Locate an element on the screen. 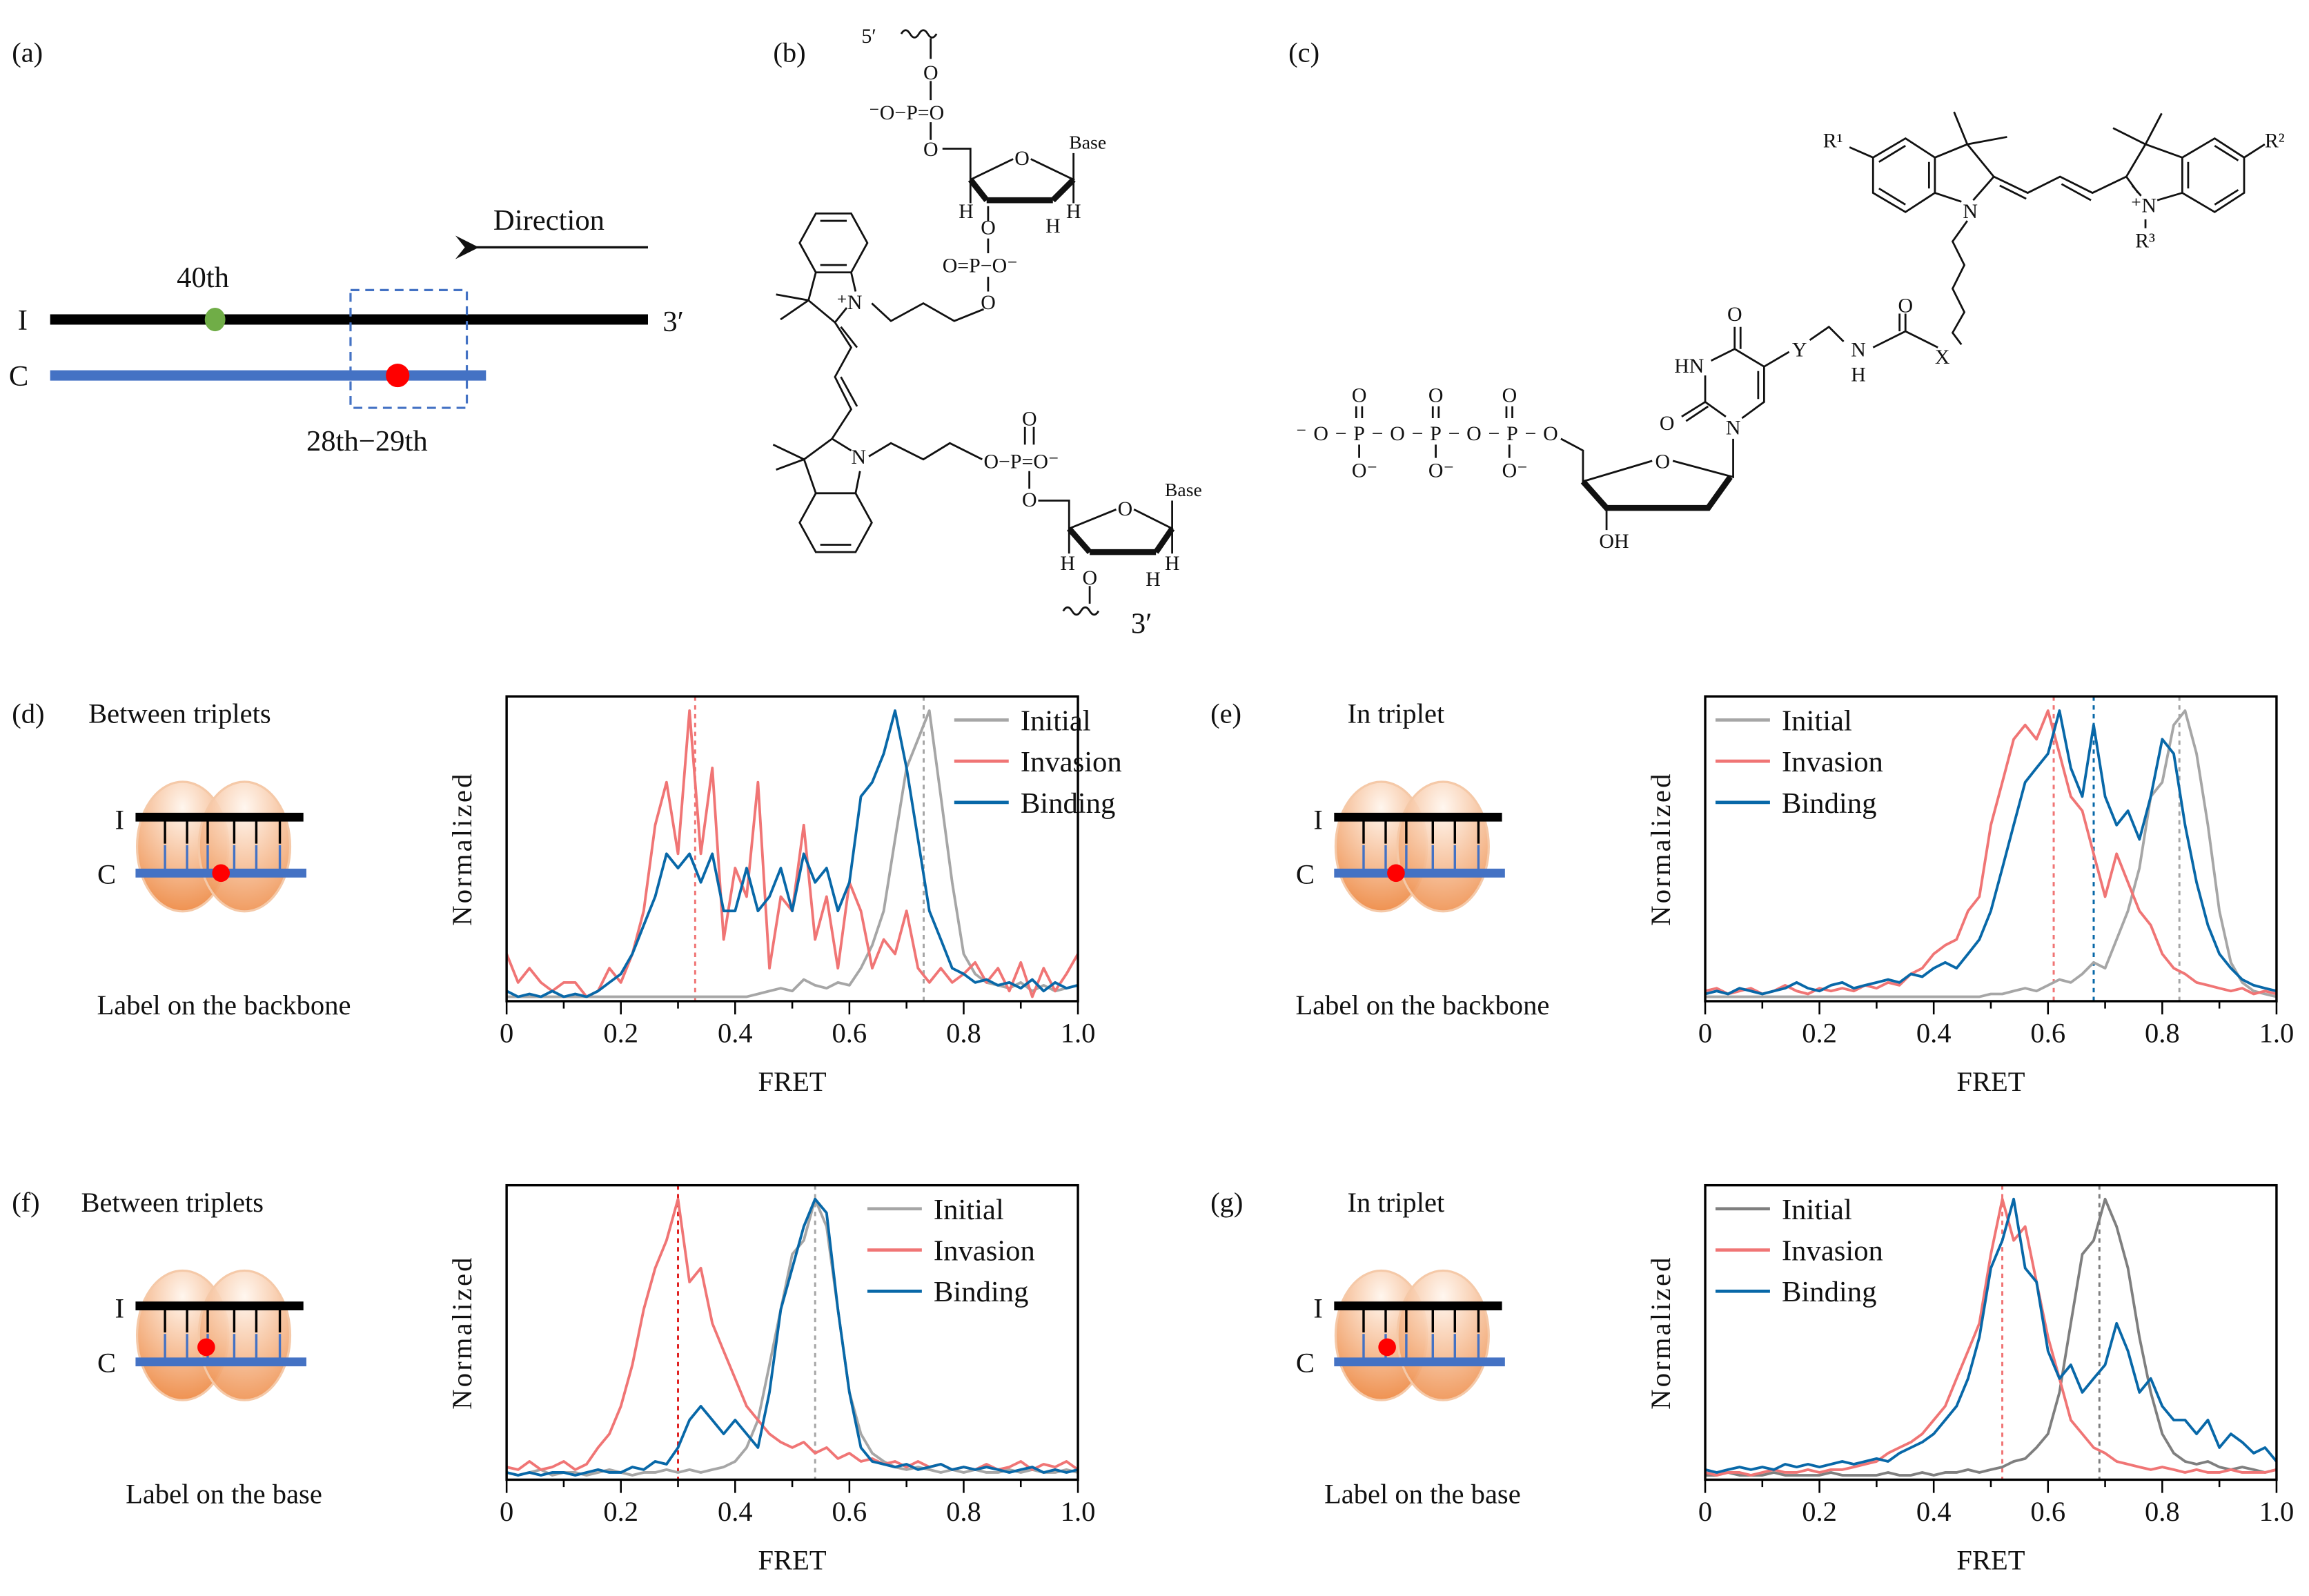  strand-c-label: C is located at coordinates (107, 873).